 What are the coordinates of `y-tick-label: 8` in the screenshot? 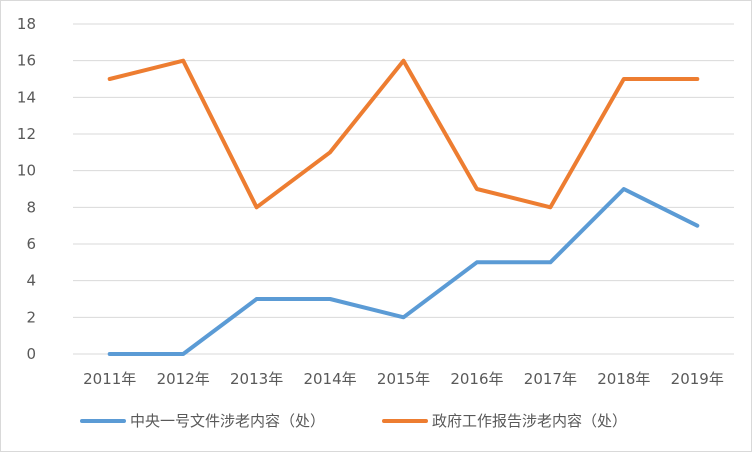 It's located at (31, 207).